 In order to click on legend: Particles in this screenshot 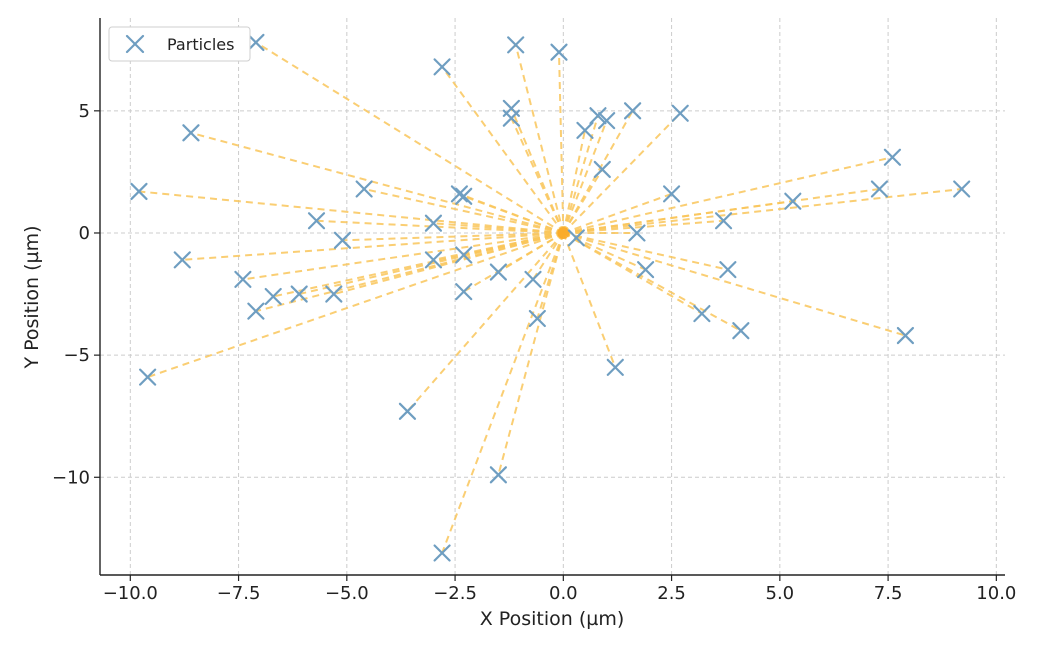, I will do `click(179, 44)`.